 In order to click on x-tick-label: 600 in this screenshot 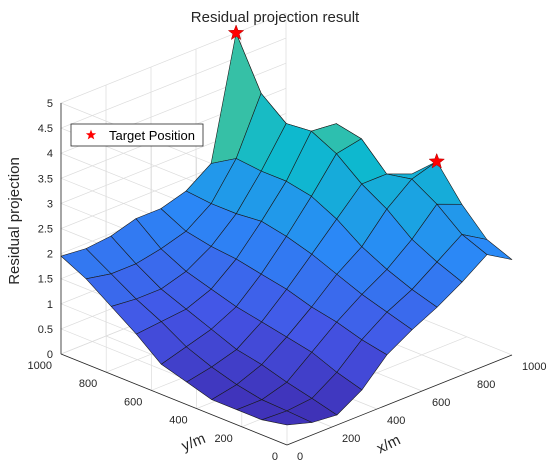, I will do `click(441, 403)`.